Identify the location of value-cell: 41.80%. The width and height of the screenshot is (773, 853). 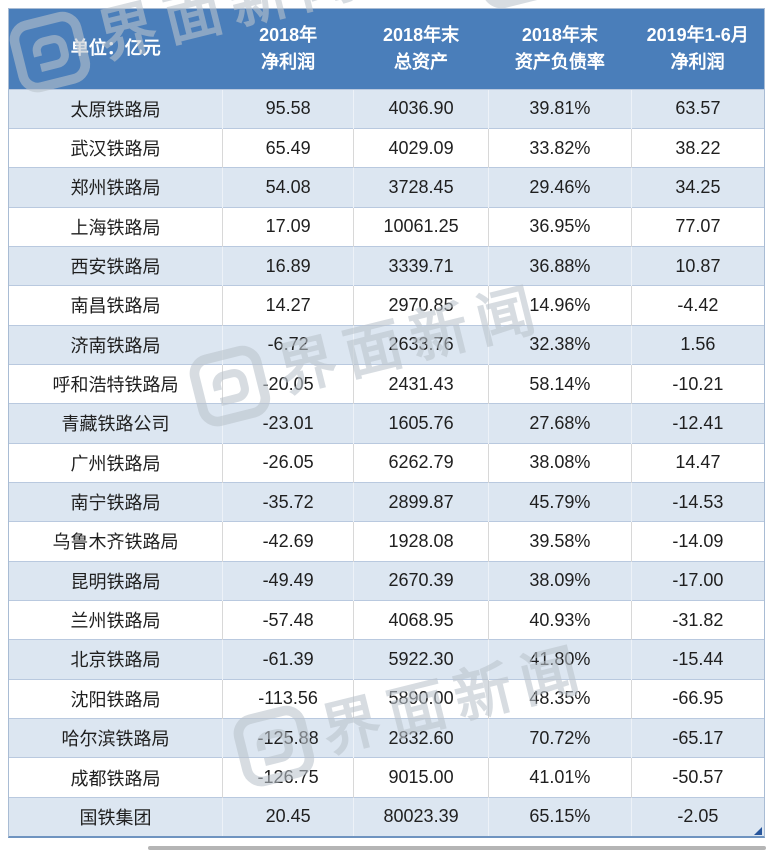
(559, 659).